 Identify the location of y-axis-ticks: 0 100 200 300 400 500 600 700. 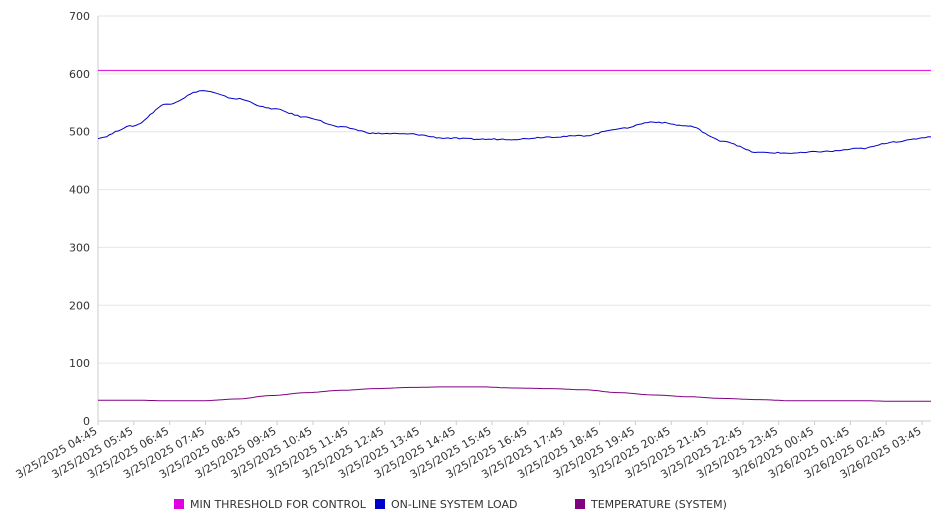
(79, 219).